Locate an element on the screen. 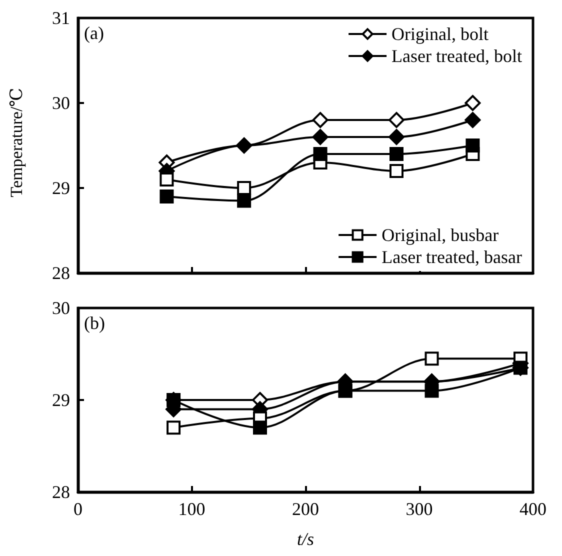 The height and width of the screenshot is (556, 562). legend-label: Original, busbar is located at coordinates (440, 235).